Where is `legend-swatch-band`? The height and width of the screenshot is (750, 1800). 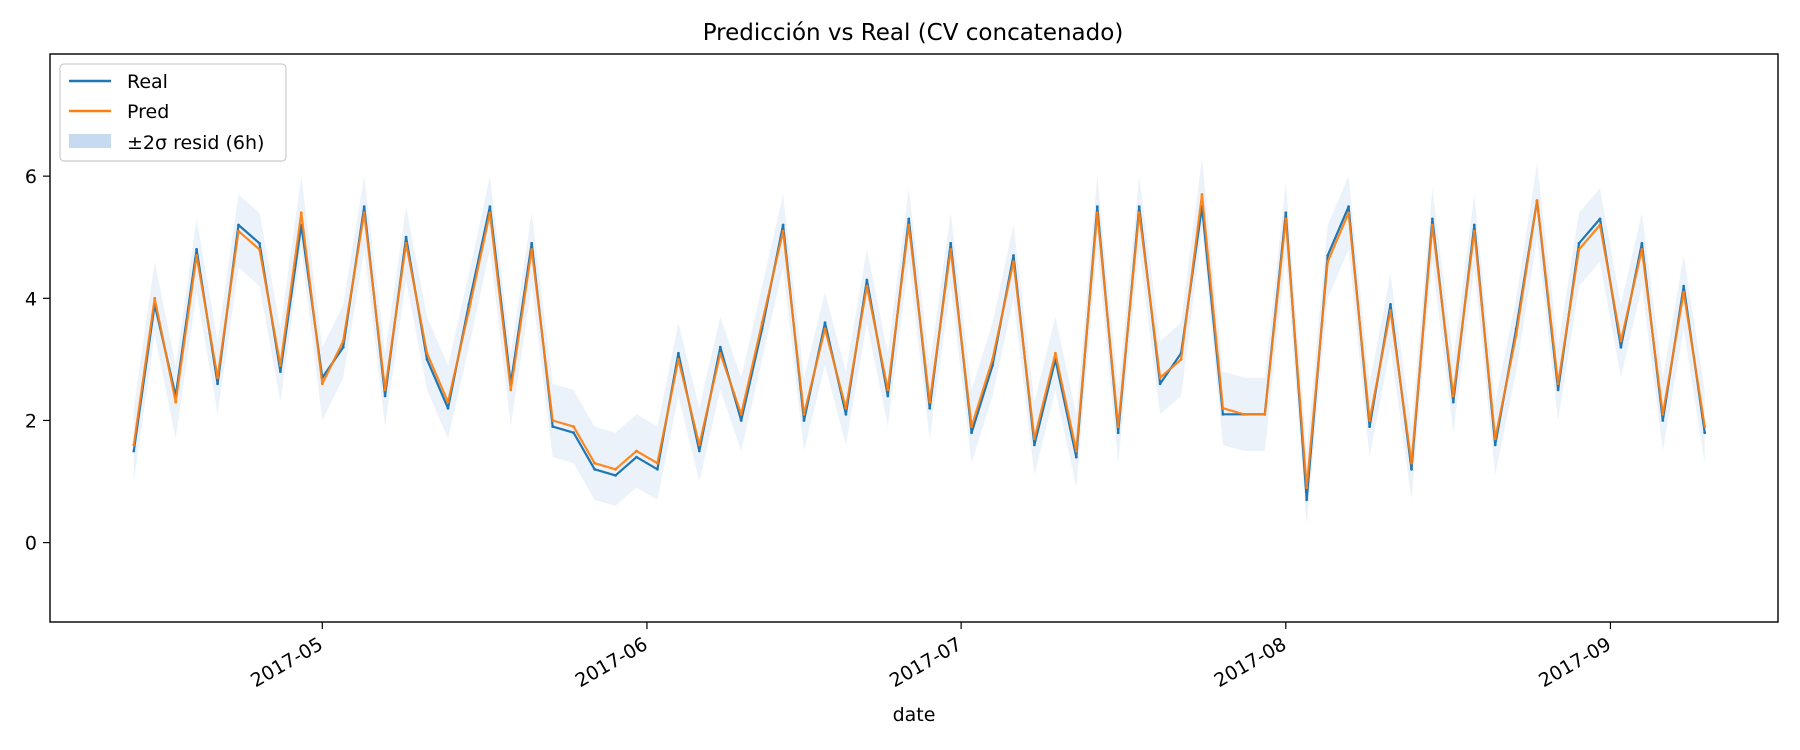
legend-swatch-band is located at coordinates (90, 141).